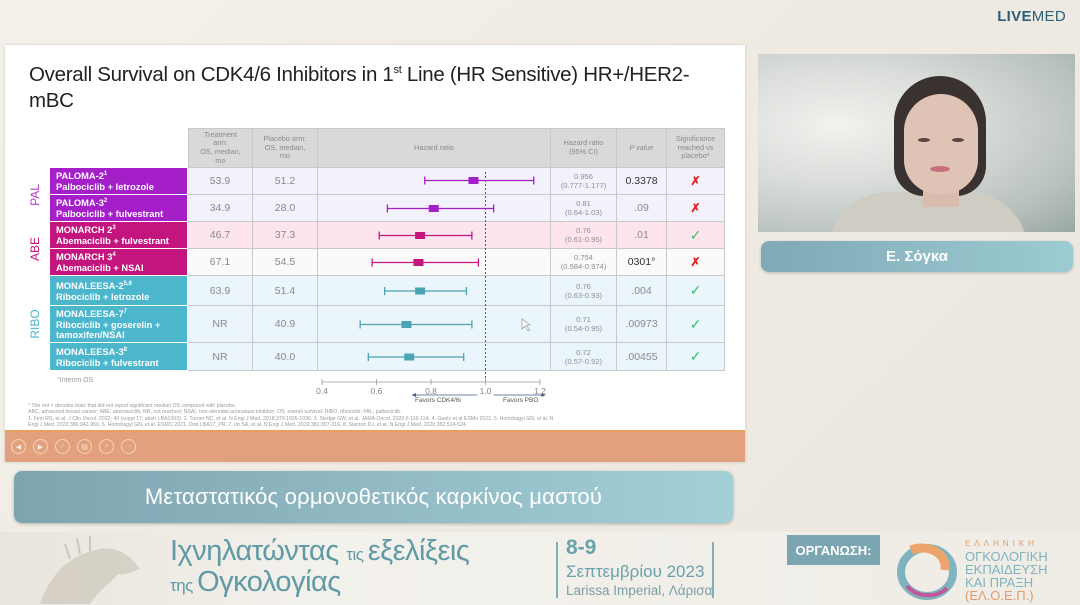 The image size is (1080, 605). I want to click on favors-cdk-label: Favors CDK4/6i, so click(438, 400).